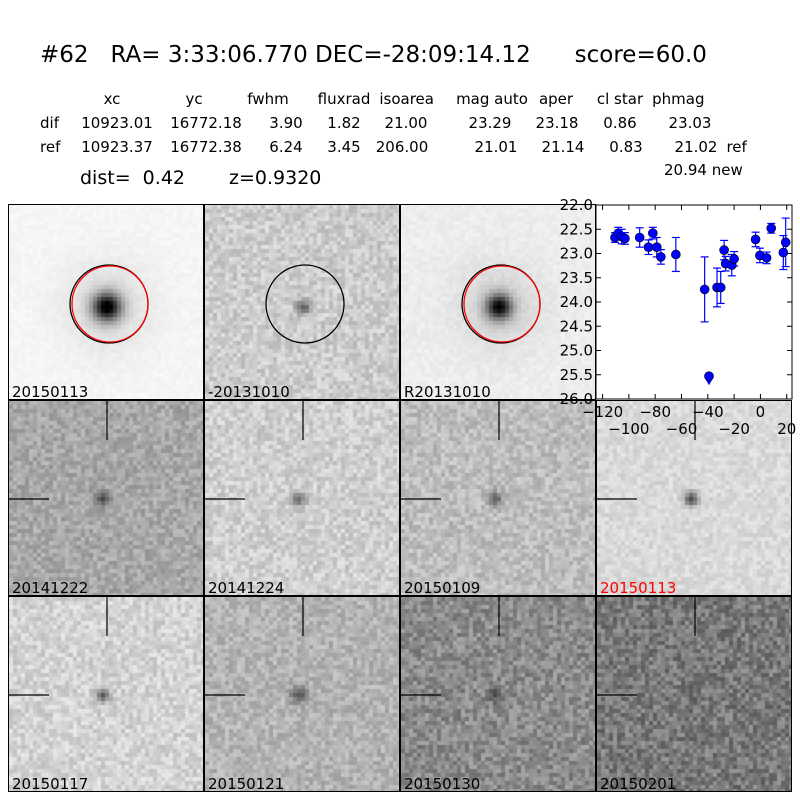 Image resolution: width=800 pixels, height=800 pixels. What do you see at coordinates (703, 170) in the screenshot?
I see `phmag-new: 20.94 new` at bounding box center [703, 170].